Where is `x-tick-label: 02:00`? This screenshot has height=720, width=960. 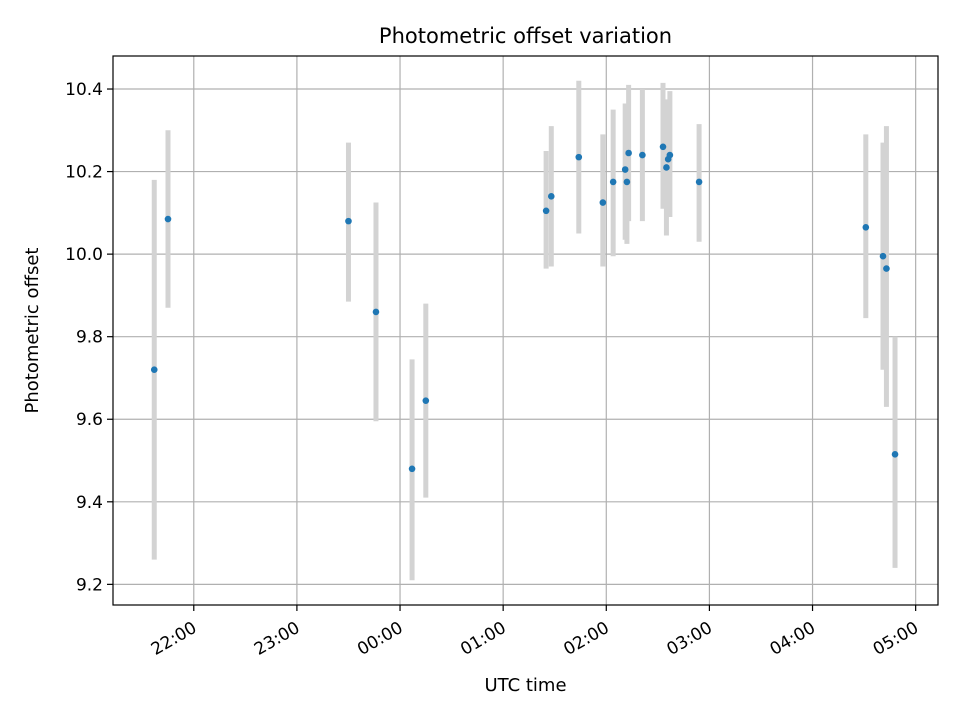 x-tick-label: 02:00 is located at coordinates (586, 639).